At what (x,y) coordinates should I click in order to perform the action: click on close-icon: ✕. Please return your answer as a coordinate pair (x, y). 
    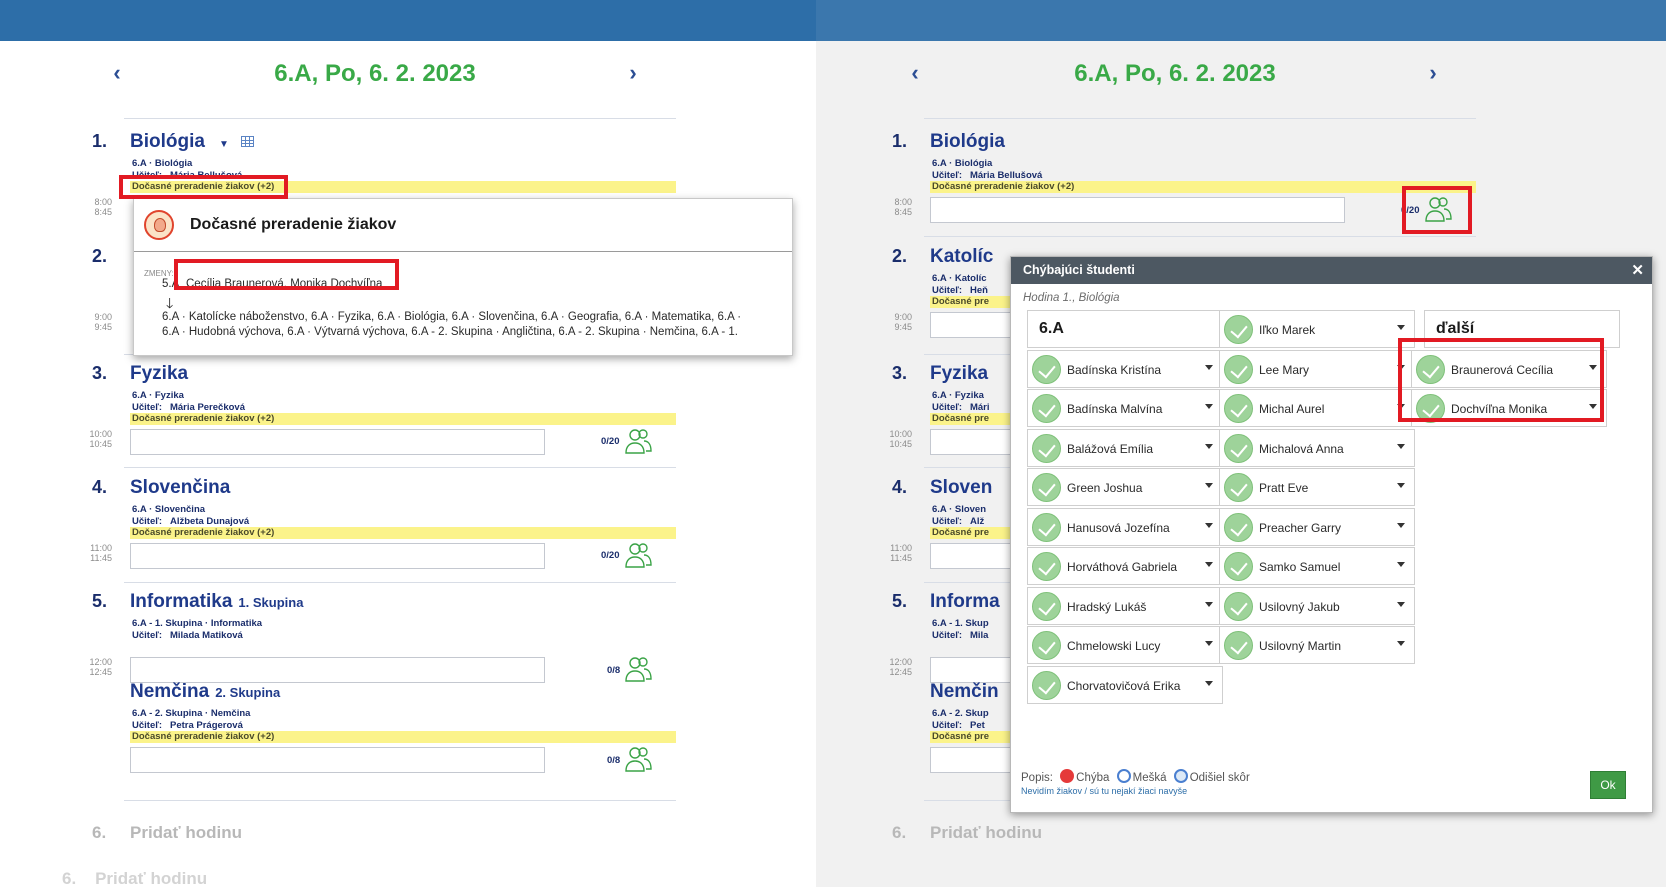
    Looking at the image, I should click on (1637, 270).